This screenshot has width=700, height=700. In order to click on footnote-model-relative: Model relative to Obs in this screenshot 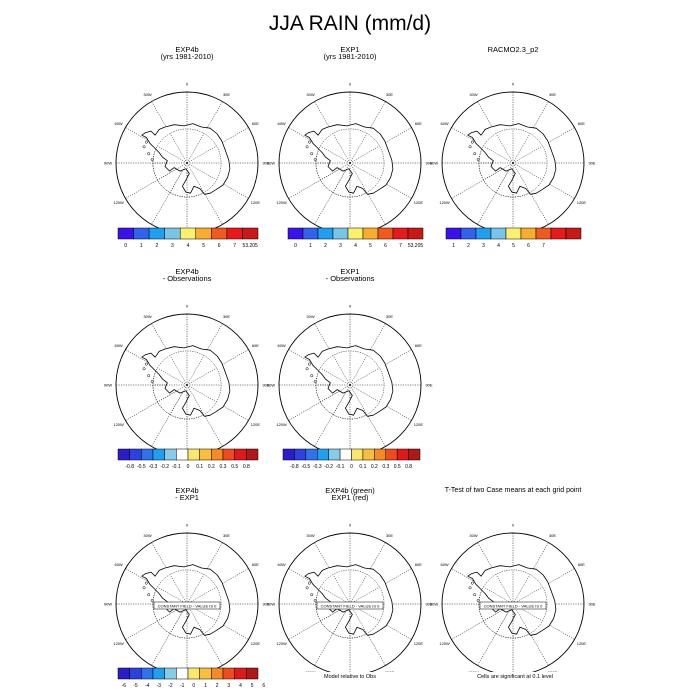, I will do `click(350, 677)`.